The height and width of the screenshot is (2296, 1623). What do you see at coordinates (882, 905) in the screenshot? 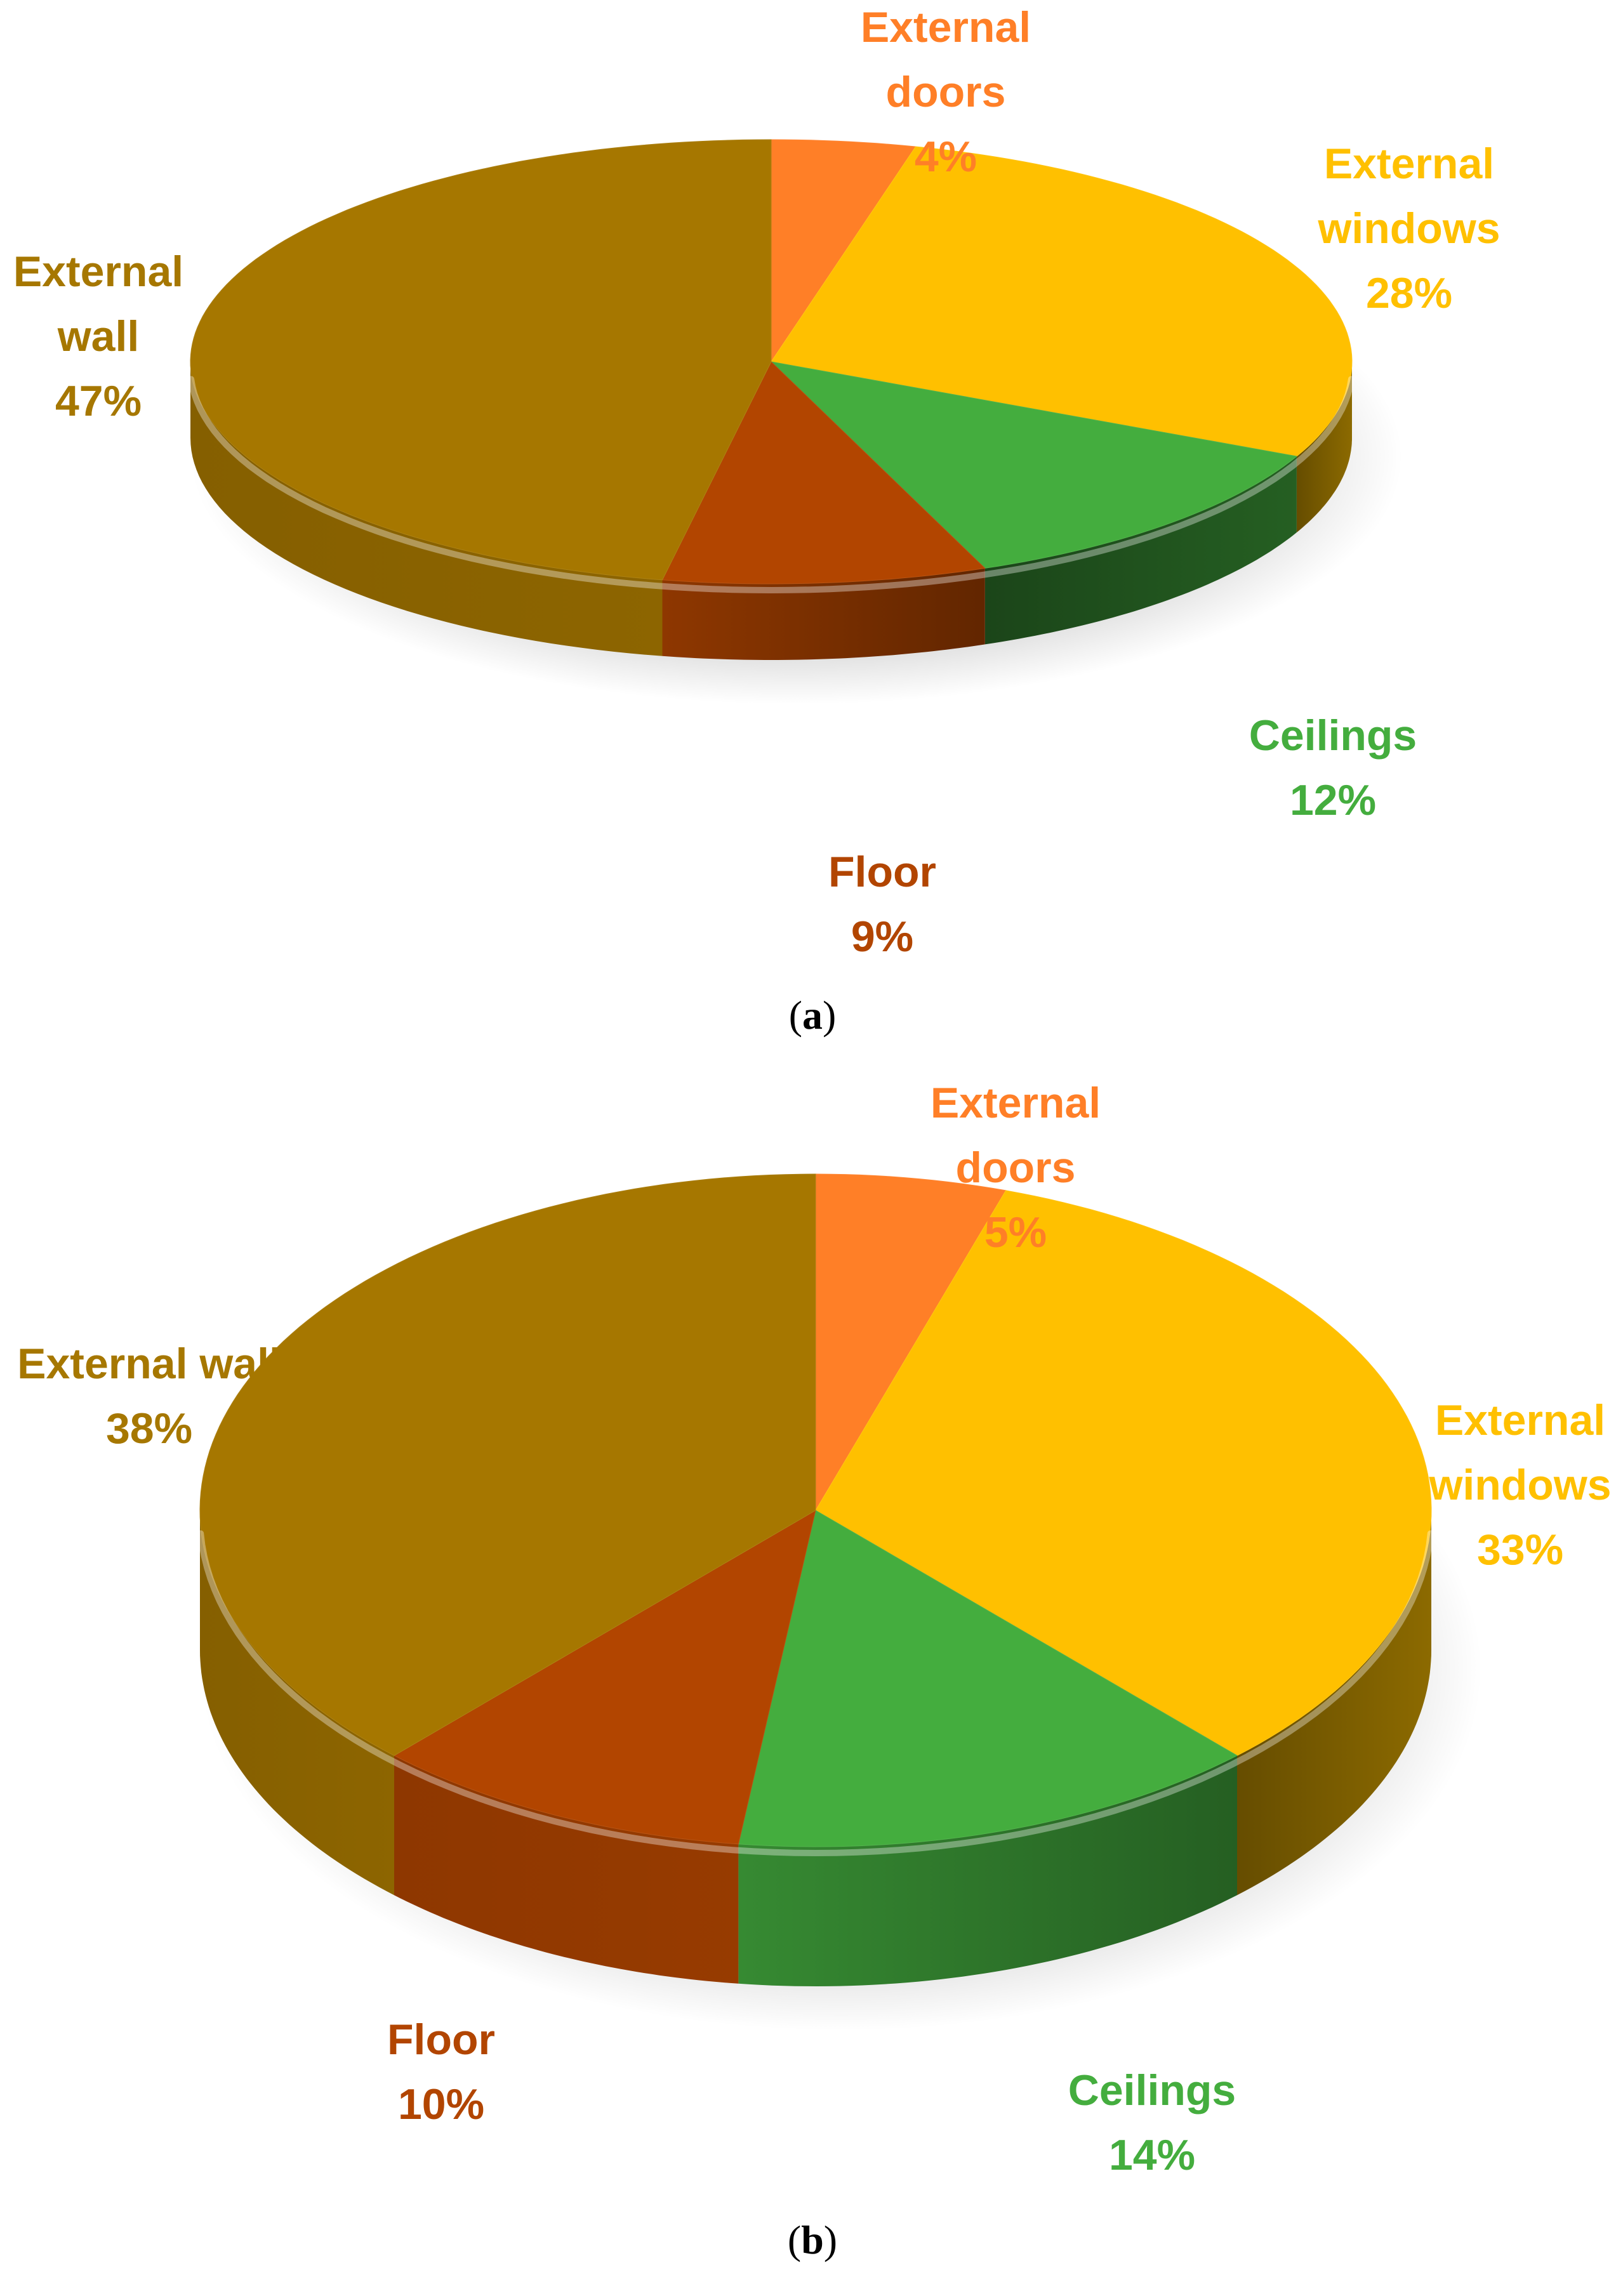
I see `slice-label-floor: Floor 9%` at bounding box center [882, 905].